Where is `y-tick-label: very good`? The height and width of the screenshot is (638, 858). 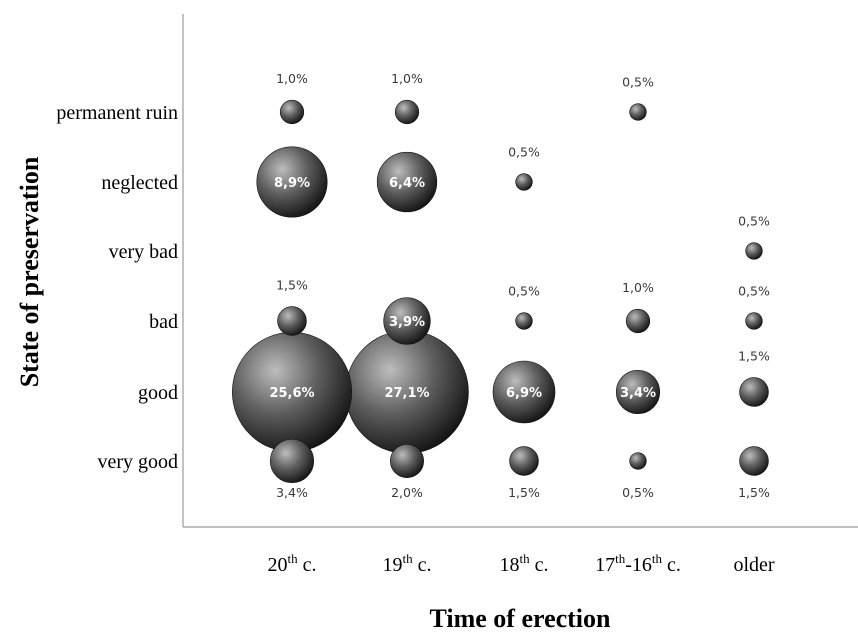 y-tick-label: very good is located at coordinates (137, 462).